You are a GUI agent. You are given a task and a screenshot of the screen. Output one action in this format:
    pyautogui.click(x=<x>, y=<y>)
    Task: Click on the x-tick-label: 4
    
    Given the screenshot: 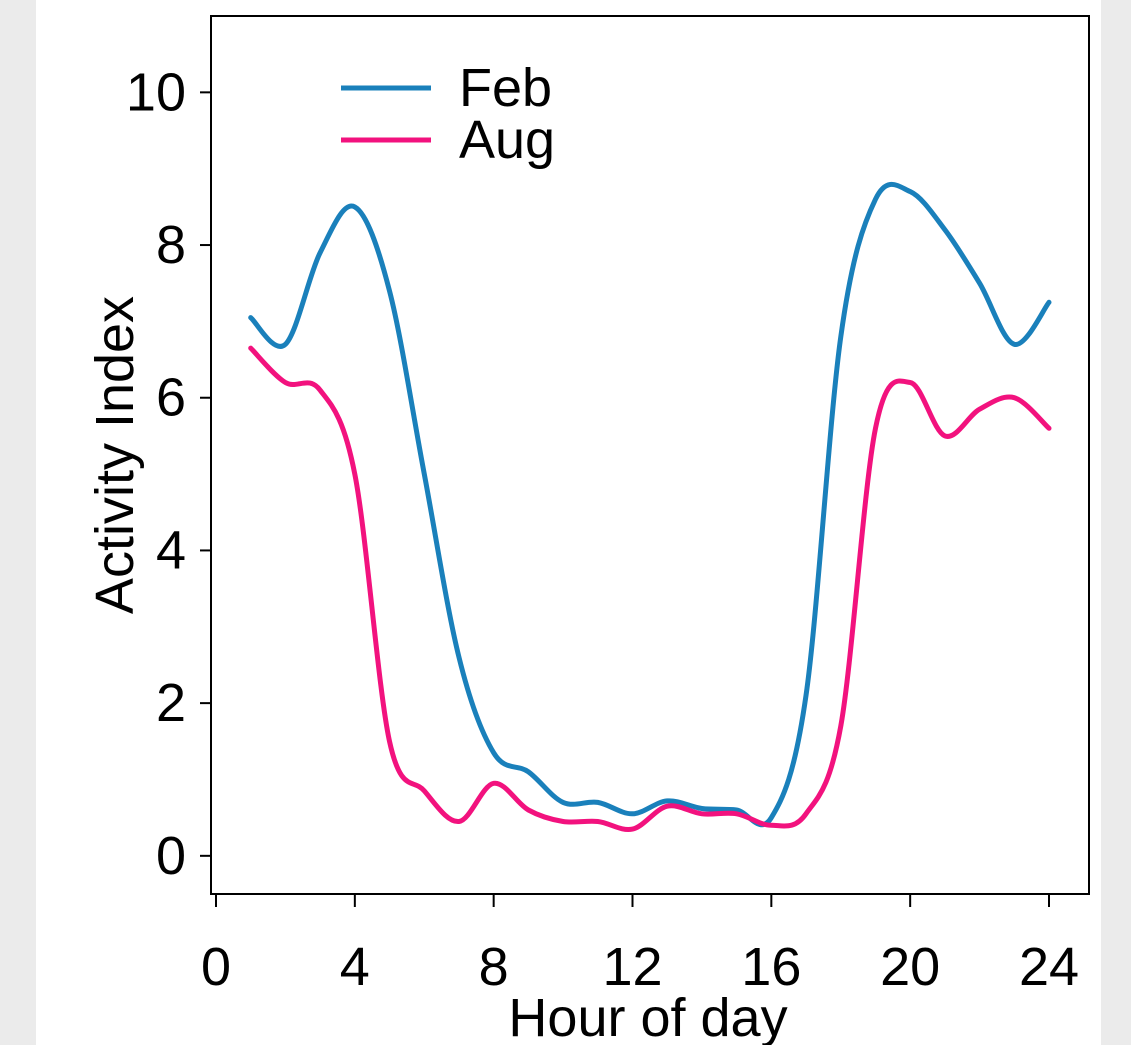 What is the action you would take?
    pyautogui.click(x=355, y=967)
    